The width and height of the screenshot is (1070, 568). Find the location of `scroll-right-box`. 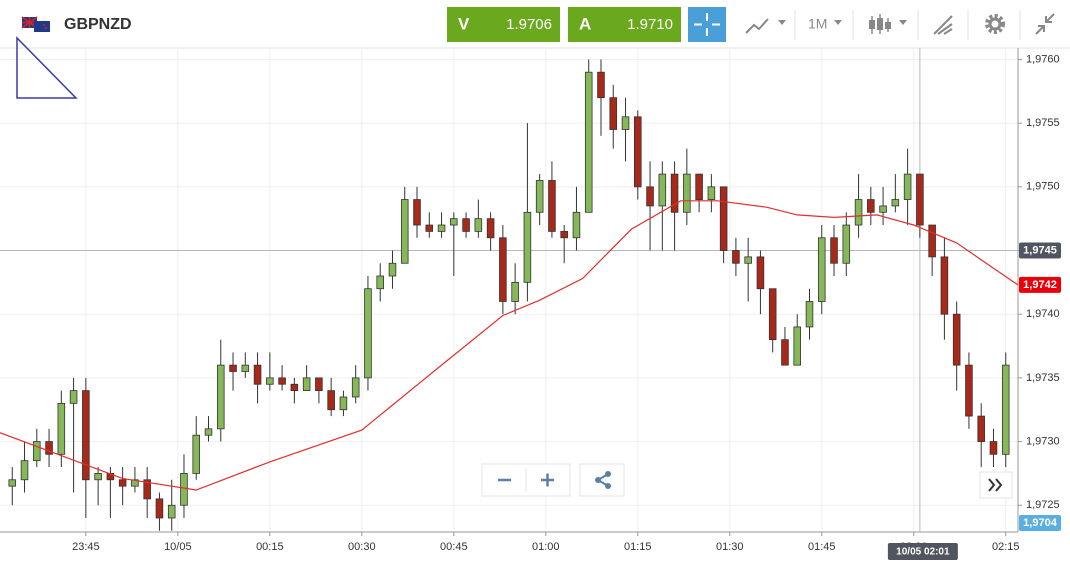

scroll-right-box is located at coordinates (996, 485).